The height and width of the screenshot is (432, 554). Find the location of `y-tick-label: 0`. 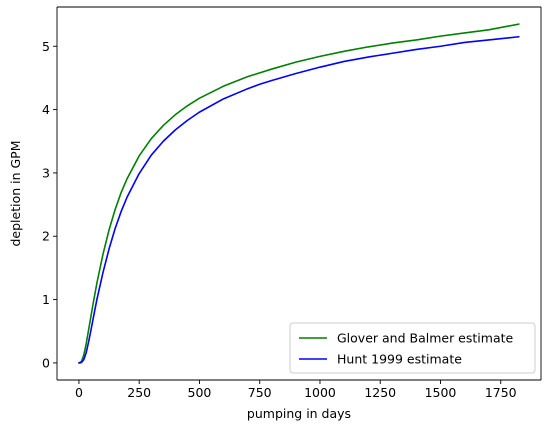

y-tick-label: 0 is located at coordinates (46, 362).